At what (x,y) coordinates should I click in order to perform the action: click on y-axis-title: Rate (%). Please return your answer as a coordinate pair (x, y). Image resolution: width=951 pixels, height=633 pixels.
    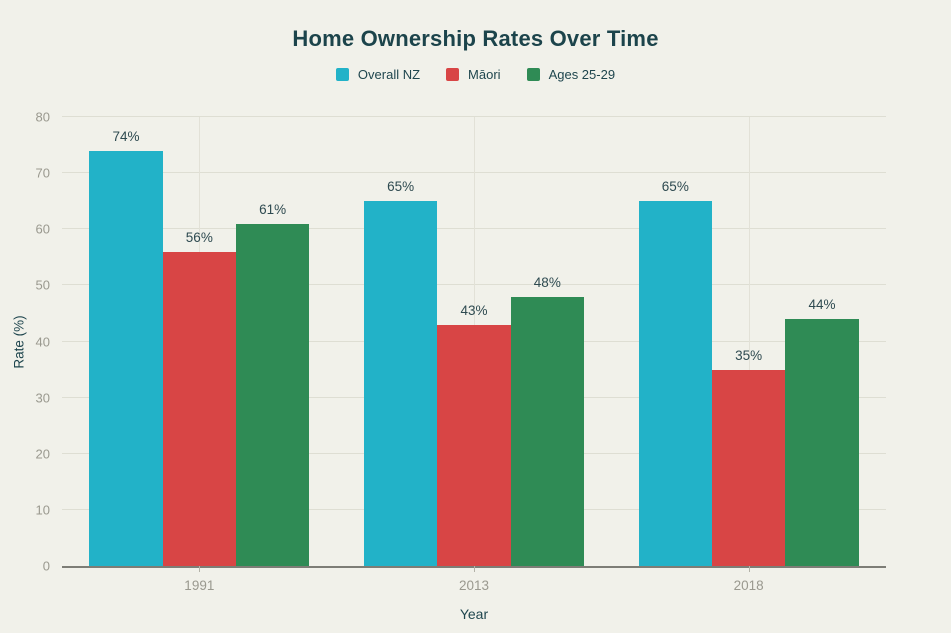
    Looking at the image, I should click on (19, 342).